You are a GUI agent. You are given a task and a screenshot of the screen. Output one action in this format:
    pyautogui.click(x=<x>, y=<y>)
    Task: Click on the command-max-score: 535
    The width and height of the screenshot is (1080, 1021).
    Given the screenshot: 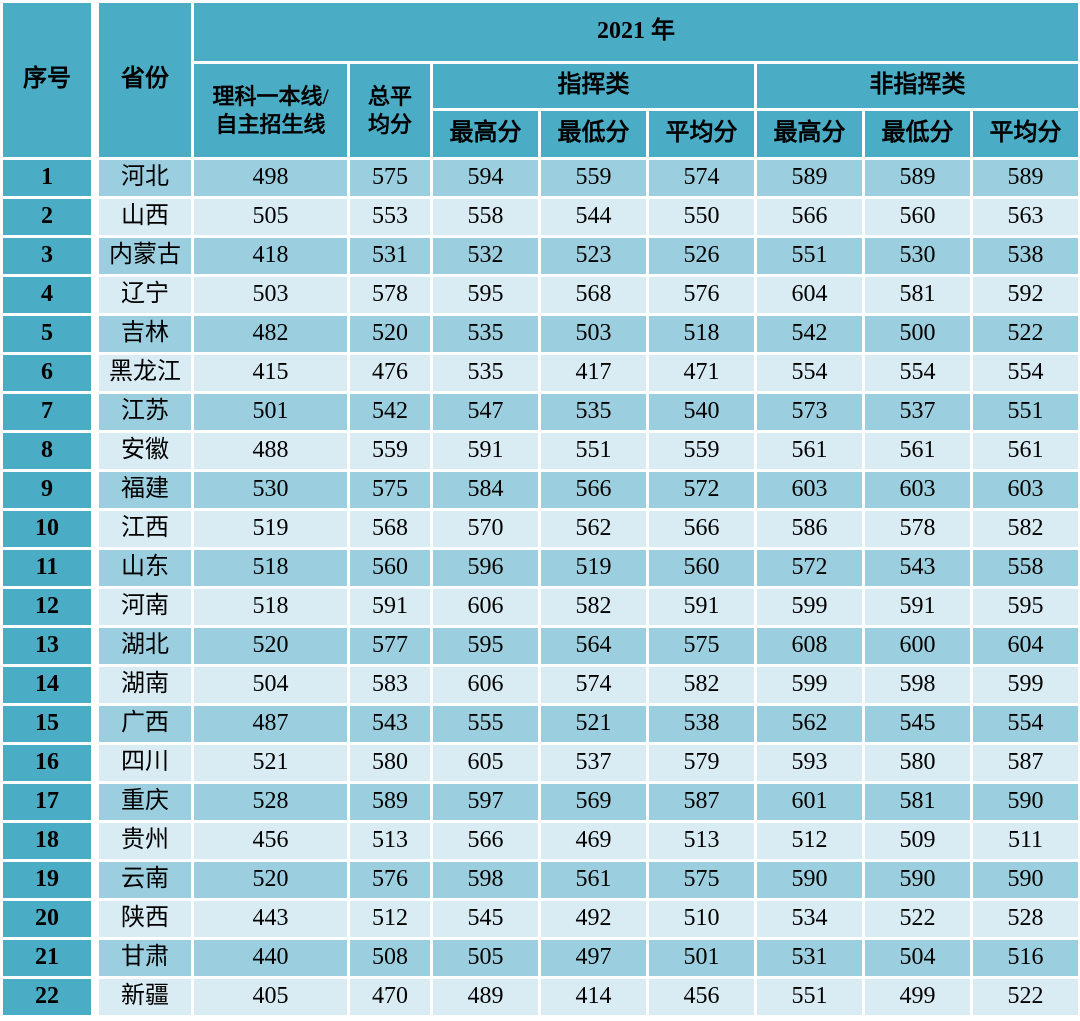 What is the action you would take?
    pyautogui.click(x=485, y=334)
    